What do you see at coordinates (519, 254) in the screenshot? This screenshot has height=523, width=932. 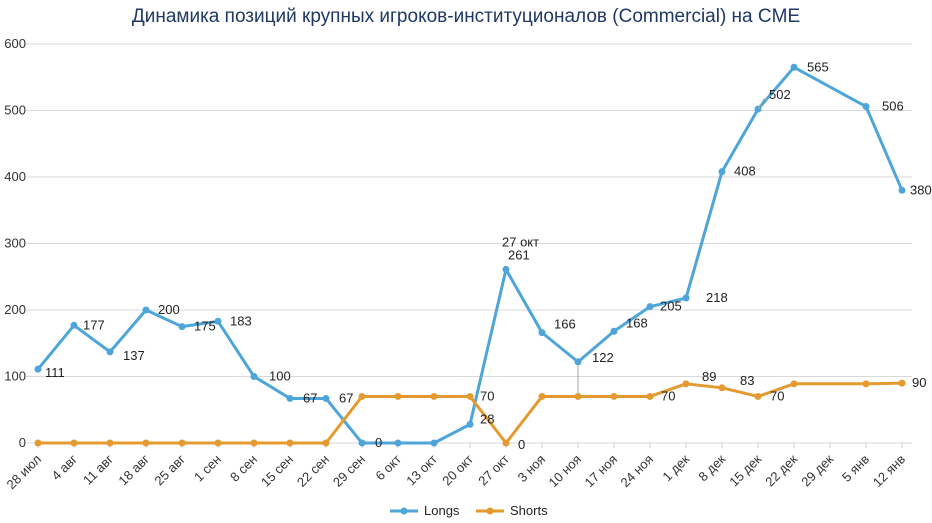 I see `data-label-longs: 261` at bounding box center [519, 254].